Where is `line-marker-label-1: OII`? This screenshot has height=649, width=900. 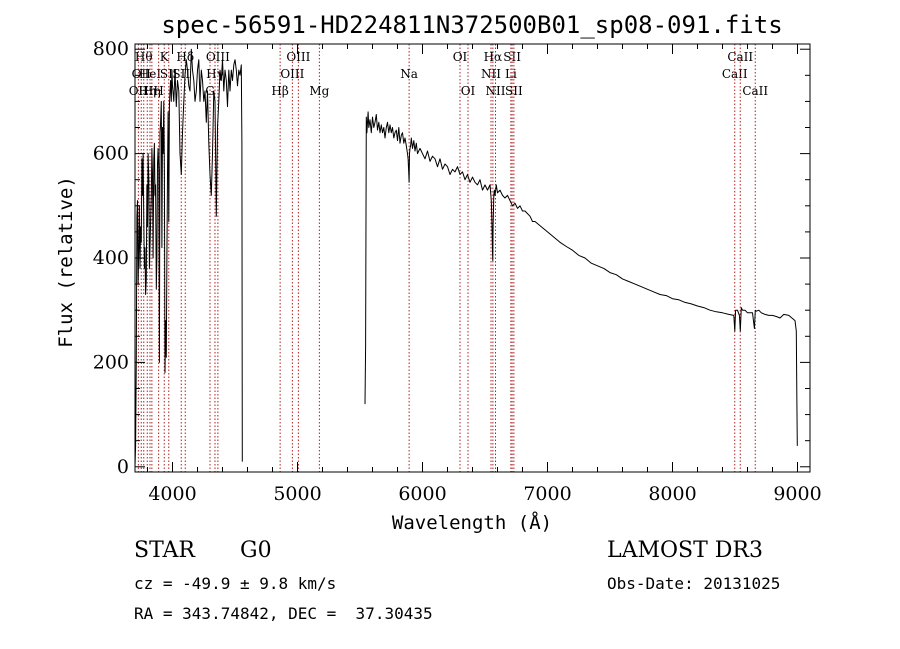
line-marker-label-1: OII is located at coordinates (142, 74).